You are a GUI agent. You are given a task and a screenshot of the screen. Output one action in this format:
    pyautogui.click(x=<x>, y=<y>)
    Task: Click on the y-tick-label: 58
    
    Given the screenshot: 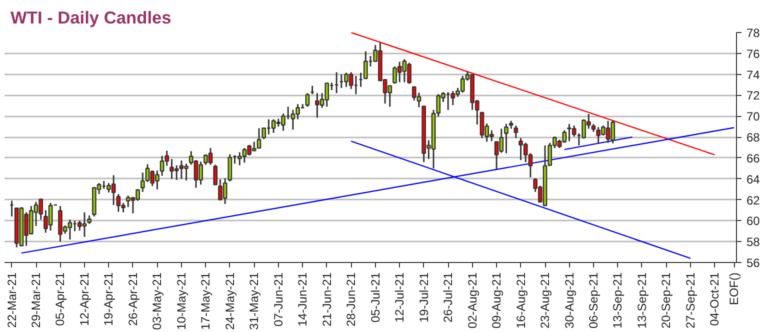 What is the action you would take?
    pyautogui.click(x=753, y=242)
    